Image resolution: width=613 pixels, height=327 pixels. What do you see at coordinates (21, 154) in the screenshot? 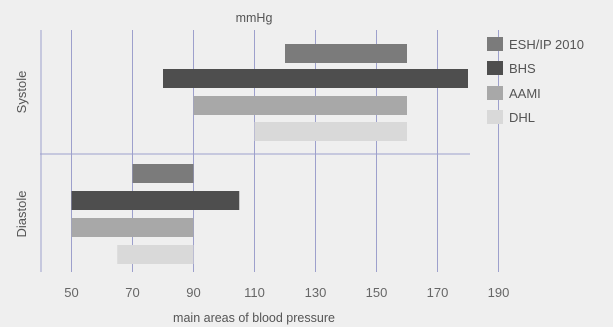
I see `group-labels: Systole Diastole` at bounding box center [21, 154].